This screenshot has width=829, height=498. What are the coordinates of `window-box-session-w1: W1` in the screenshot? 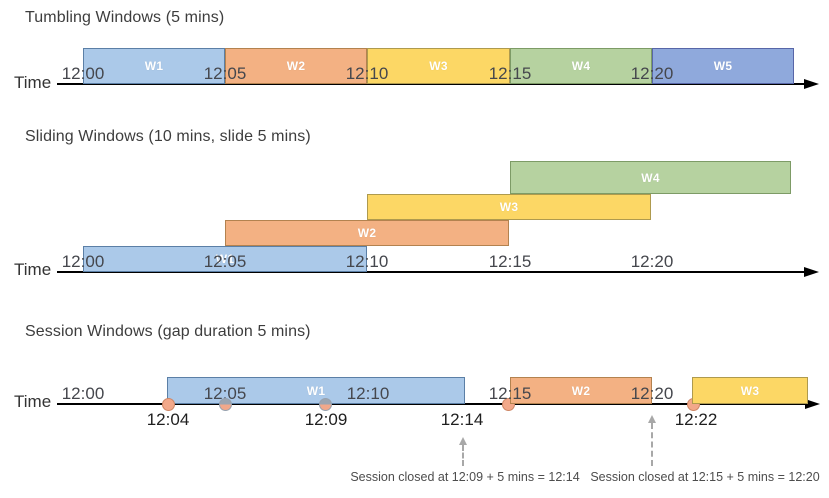 It's located at (316, 390).